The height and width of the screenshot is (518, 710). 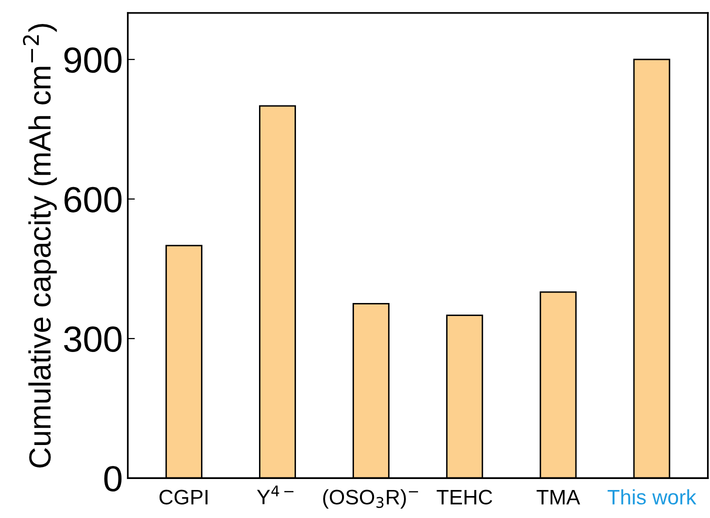 What do you see at coordinates (93, 199) in the screenshot?
I see `y-tick-label: 600` at bounding box center [93, 199].